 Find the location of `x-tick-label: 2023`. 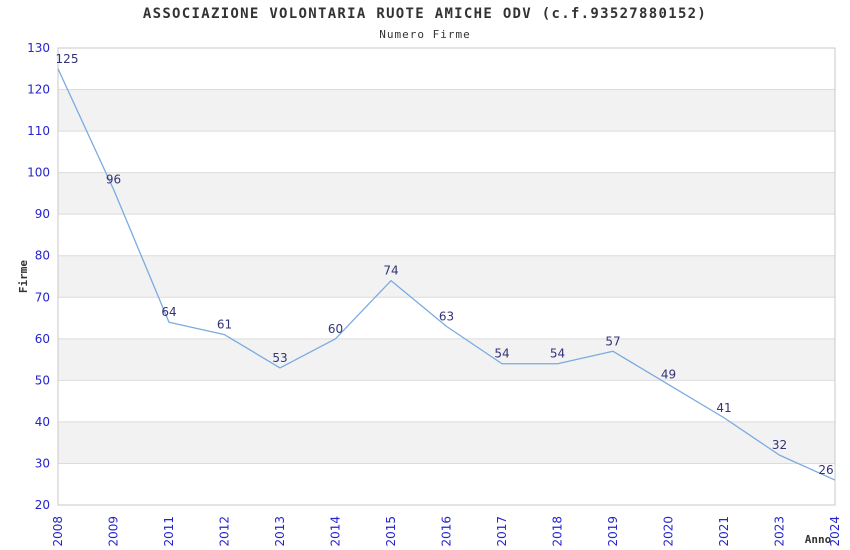

x-tick-label: 2023 is located at coordinates (780, 531).